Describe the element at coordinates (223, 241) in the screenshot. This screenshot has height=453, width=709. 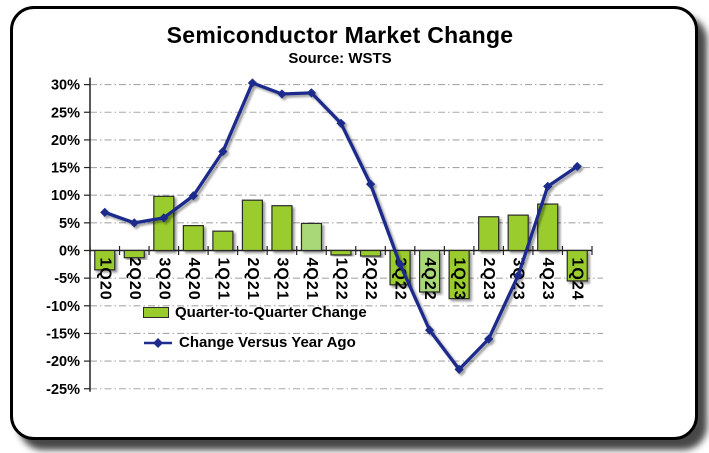
I see `bar-1Q21` at that location.